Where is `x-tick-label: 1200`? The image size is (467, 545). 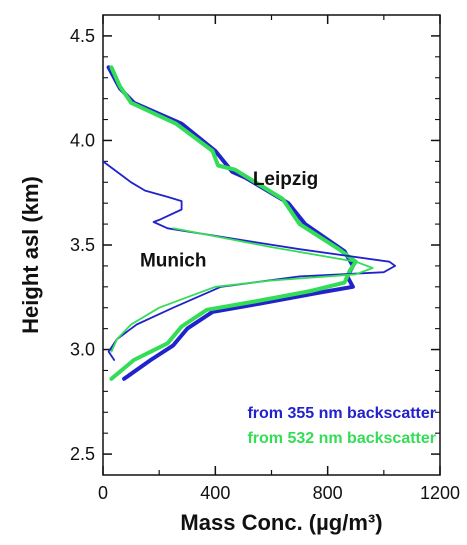
x-tick-label: 1200 is located at coordinates (440, 493).